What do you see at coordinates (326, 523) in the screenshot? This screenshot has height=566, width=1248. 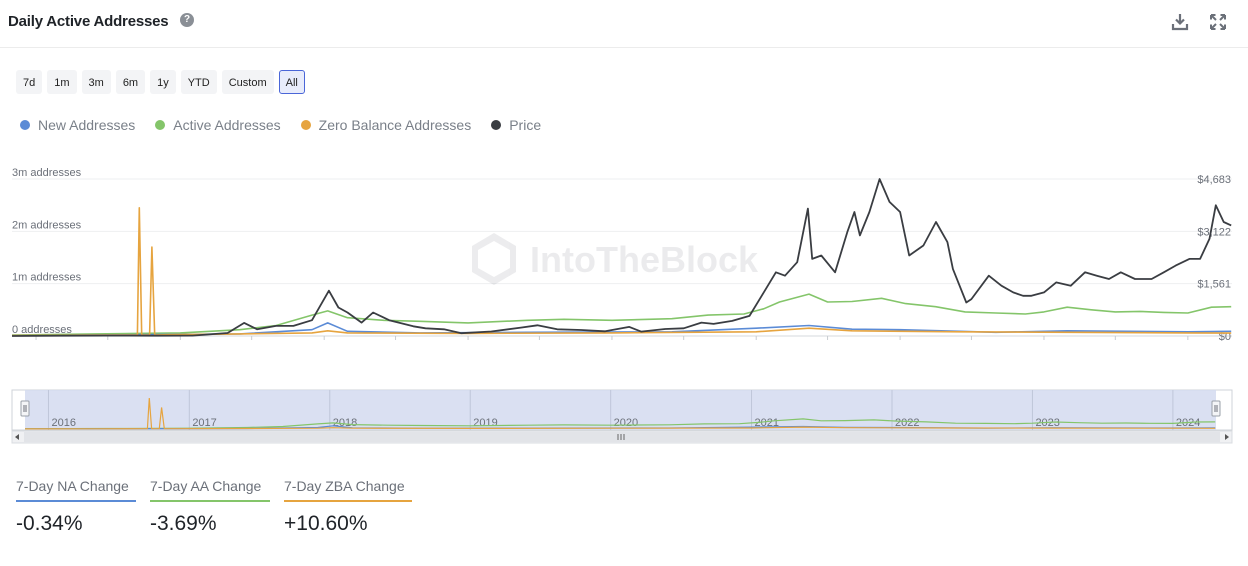 I see `stat-value: +10.60%` at bounding box center [326, 523].